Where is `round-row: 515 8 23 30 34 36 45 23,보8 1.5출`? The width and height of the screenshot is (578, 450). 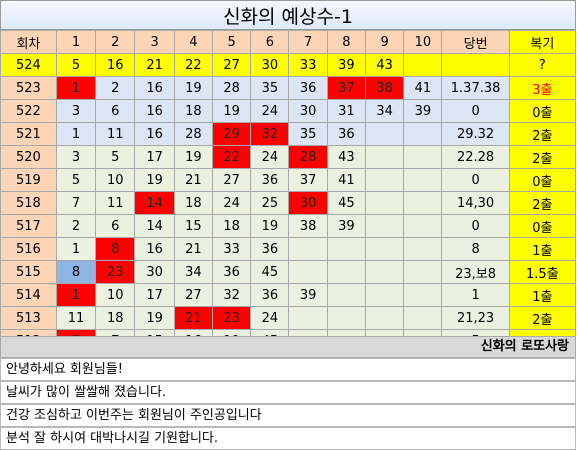 round-row: 515 8 23 30 34 36 45 23,보8 1.5출 is located at coordinates (288, 272).